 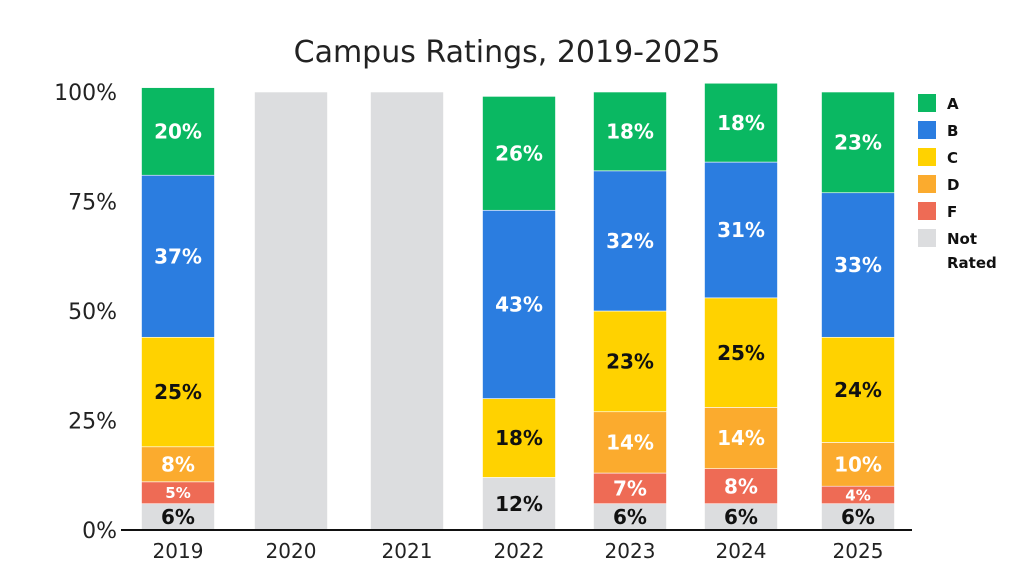 I want to click on bar-segment-f-2024, so click(x=741, y=486).